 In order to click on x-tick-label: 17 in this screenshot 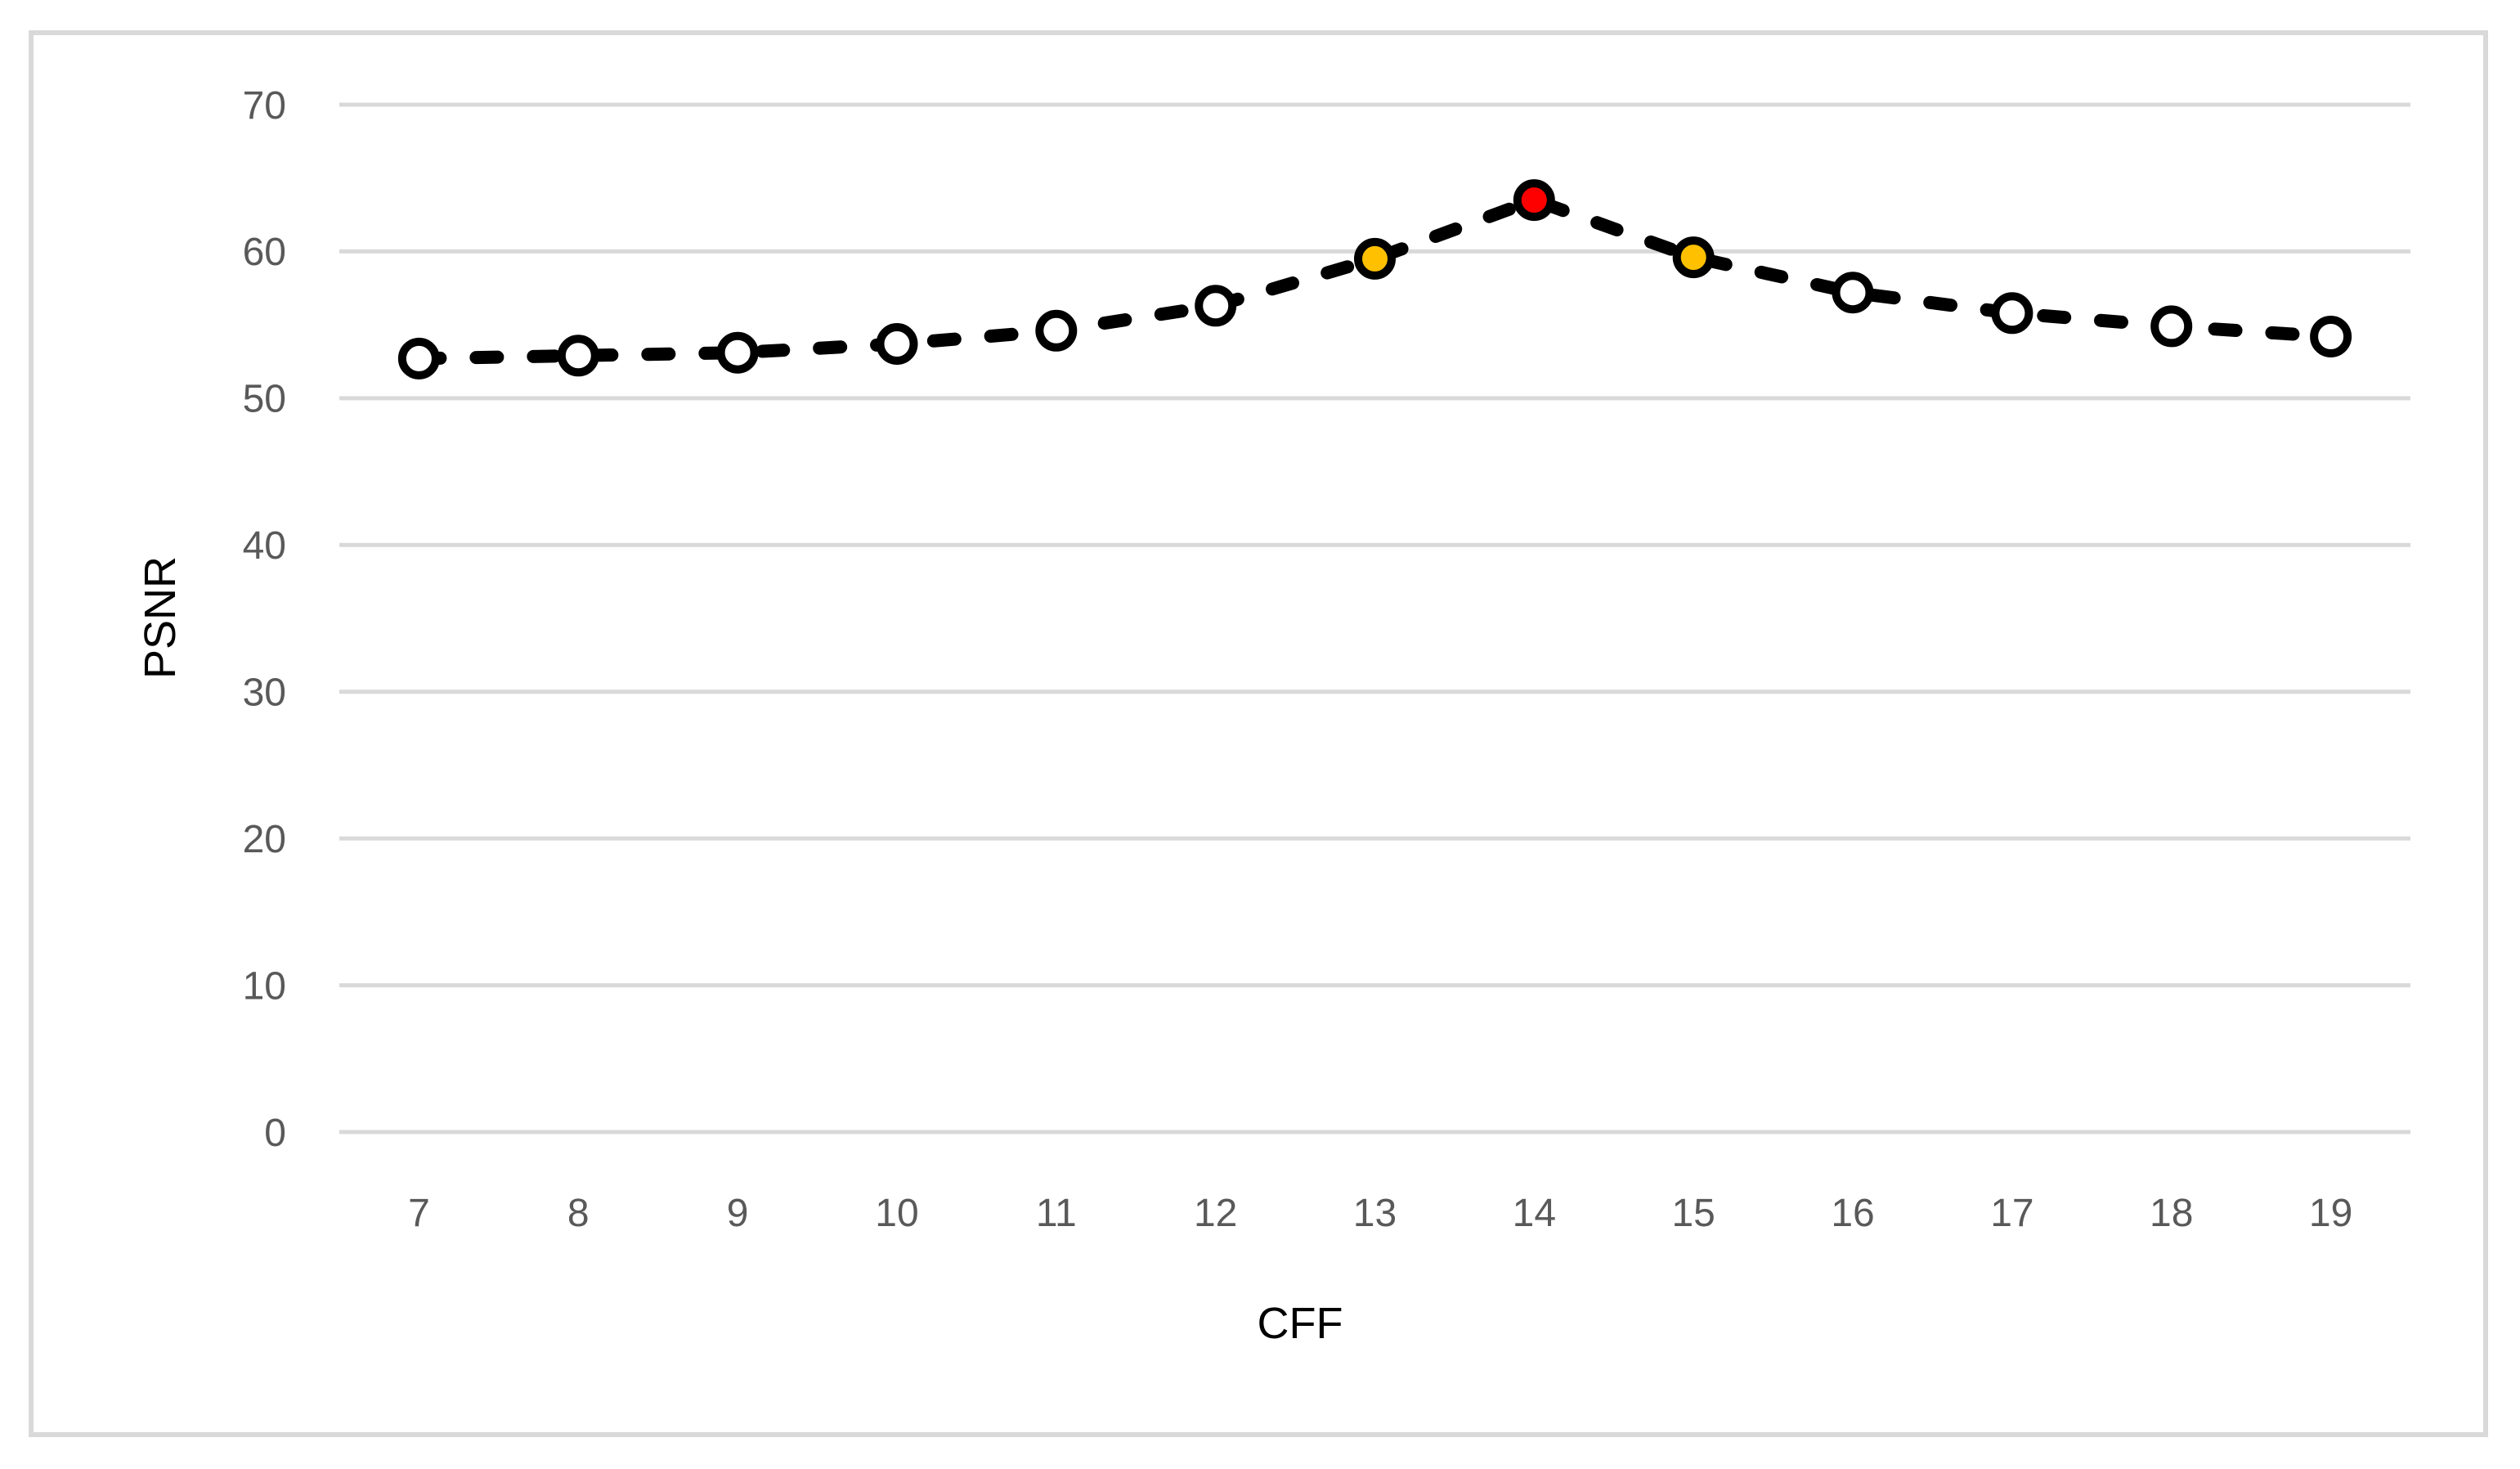, I will do `click(2012, 1213)`.